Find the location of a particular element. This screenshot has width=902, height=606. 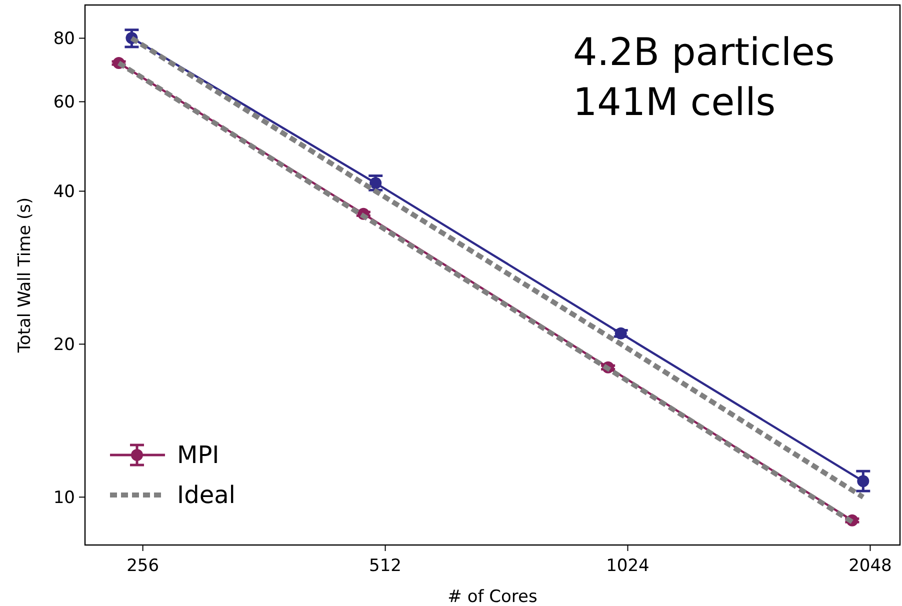

x-tick-label: 256 is located at coordinates (143, 566).